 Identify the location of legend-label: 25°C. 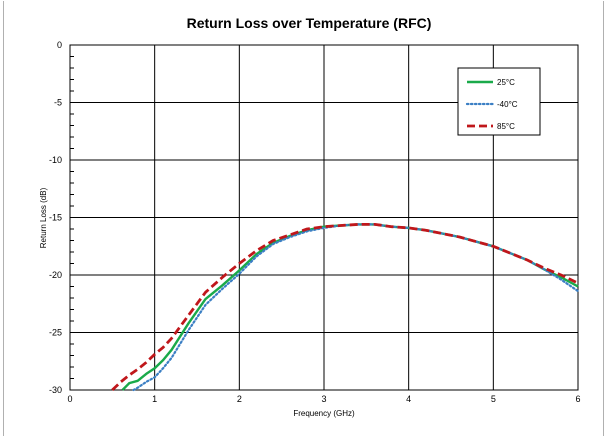
(506, 82).